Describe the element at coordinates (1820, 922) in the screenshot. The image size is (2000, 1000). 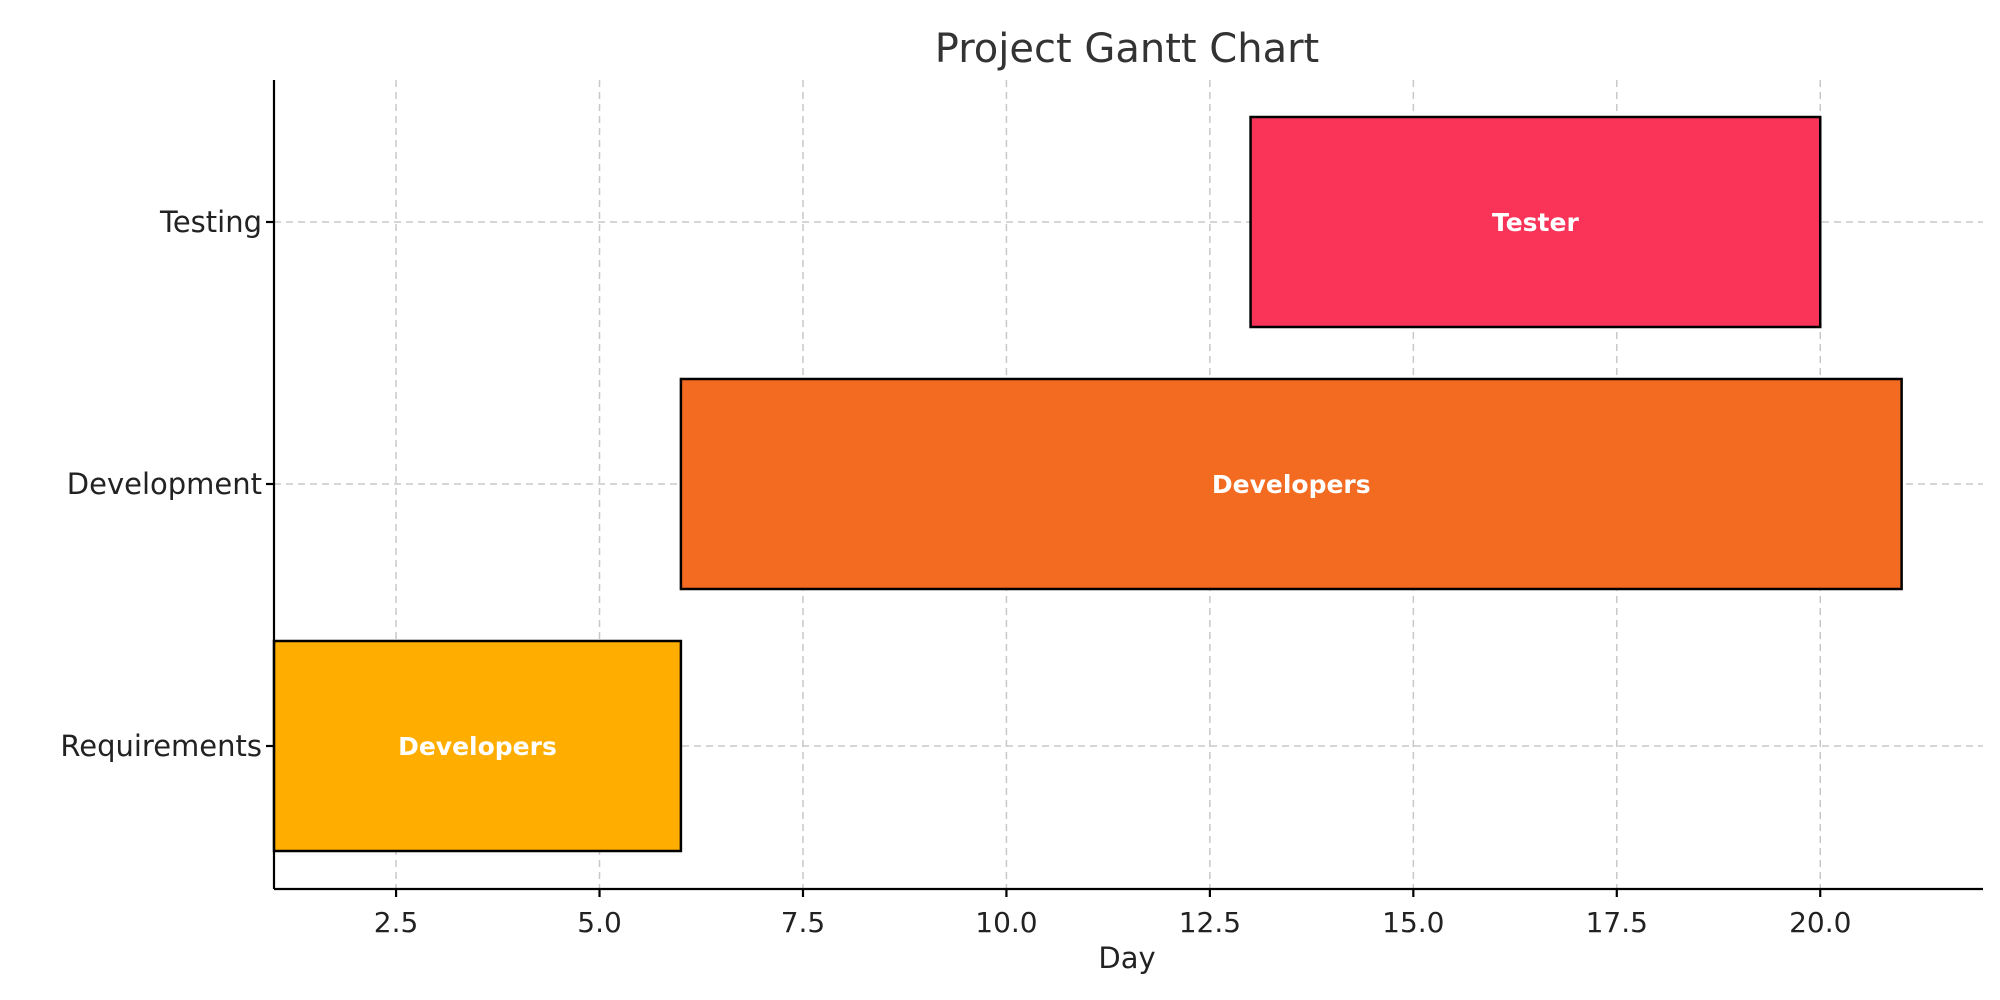
I see `x-tick-label: 20.0` at that location.